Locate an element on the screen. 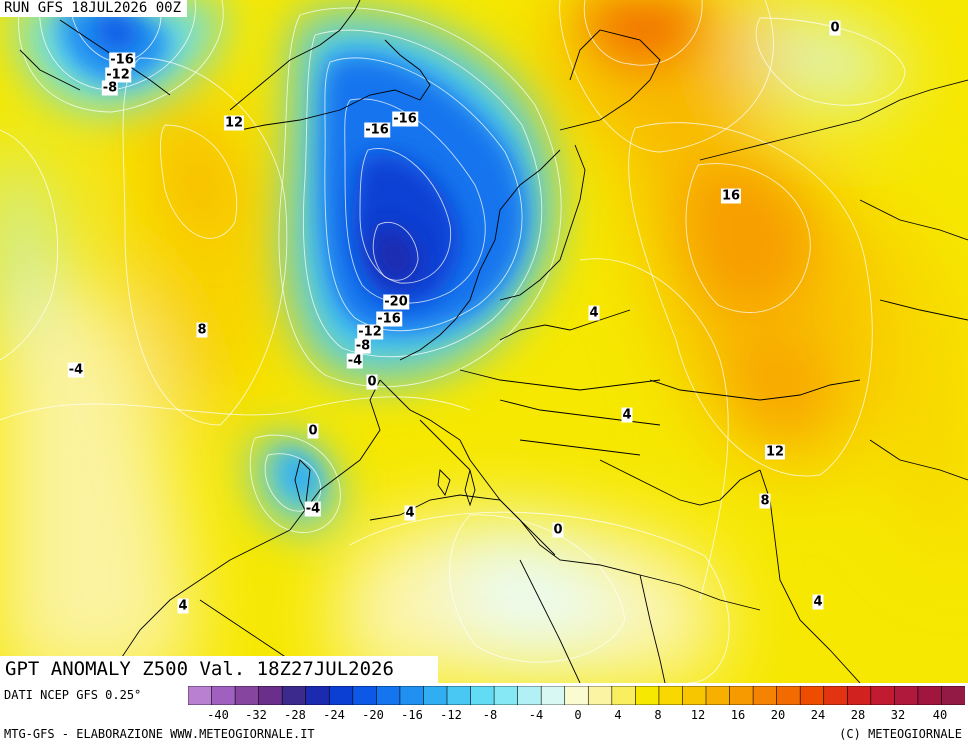 The image size is (968, 745). legend-tick-label: 40 is located at coordinates (940, 715).